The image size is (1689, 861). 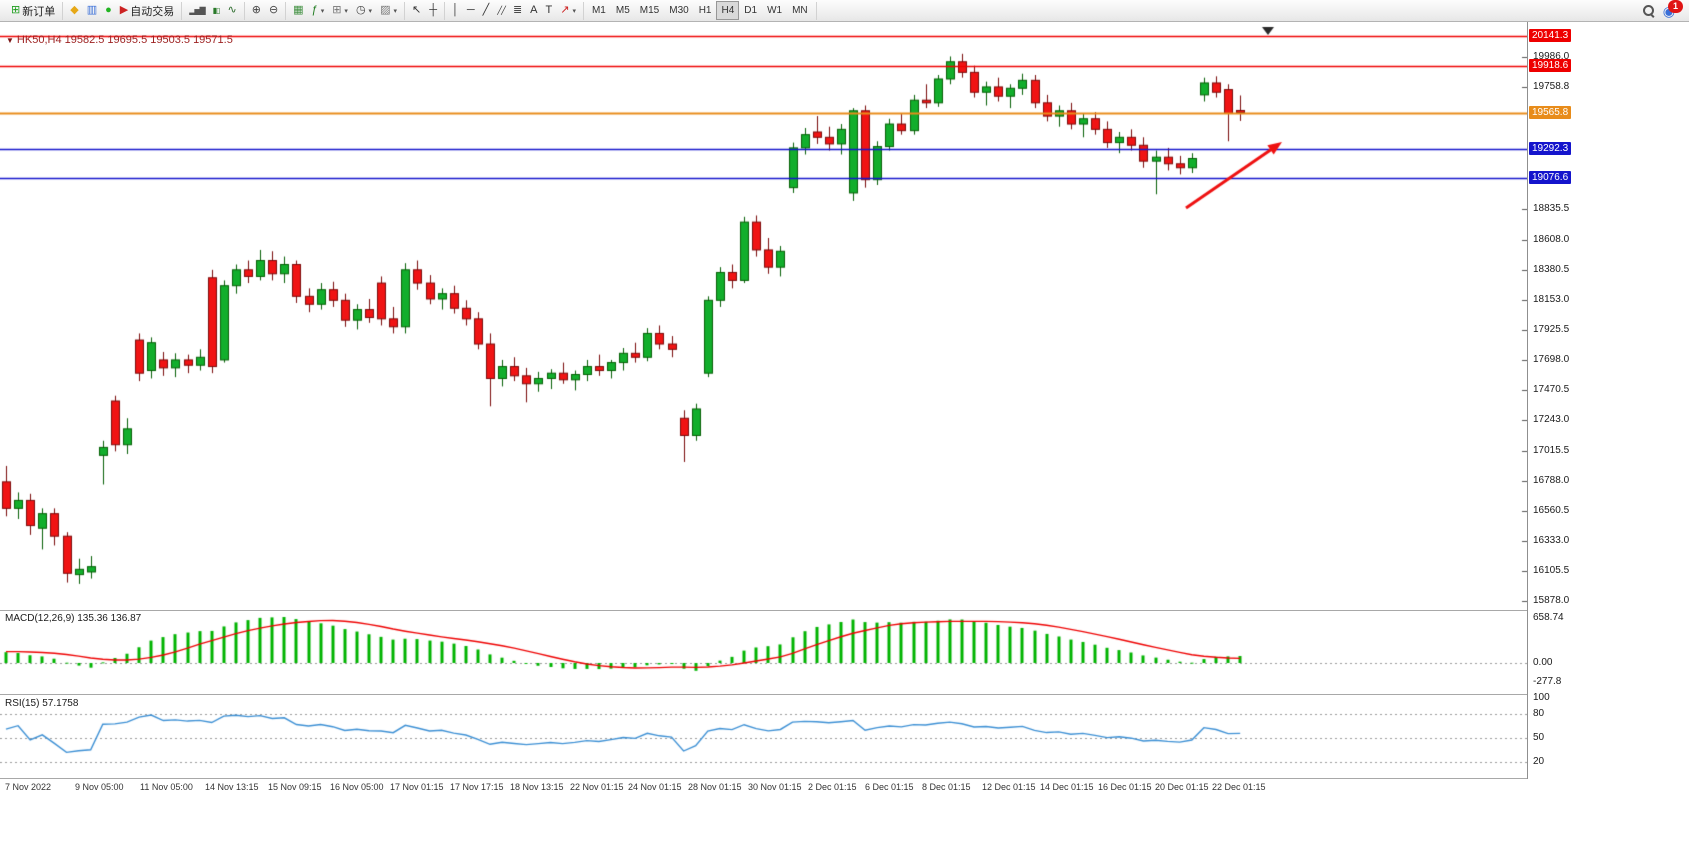 What do you see at coordinates (216, 10) in the screenshot?
I see `candlestick-chart-icon: ▮▯` at bounding box center [216, 10].